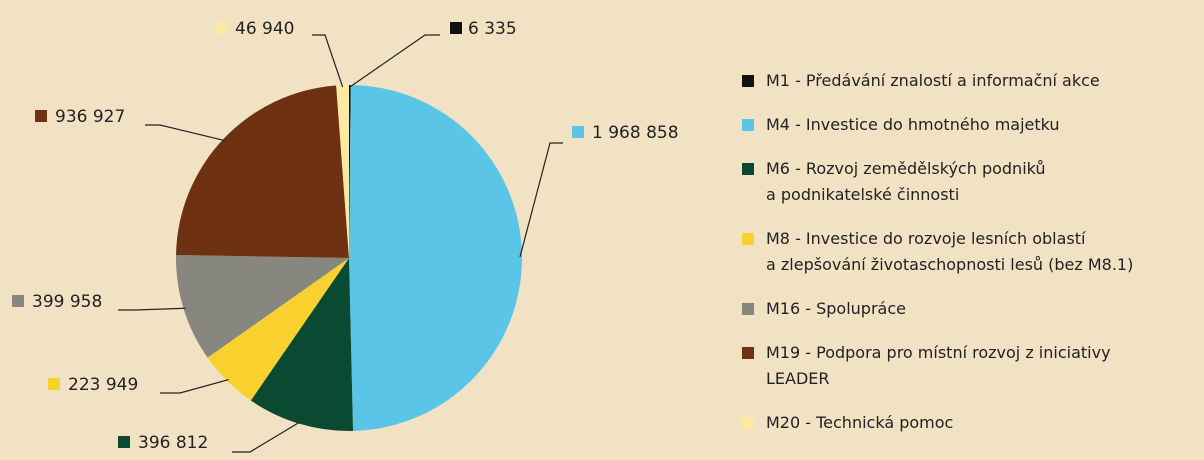 Image resolution: width=1204 pixels, height=460 pixels. What do you see at coordinates (913, 124) in the screenshot?
I see `legend-label: M4 - Investice do hmotného majetku` at bounding box center [913, 124].